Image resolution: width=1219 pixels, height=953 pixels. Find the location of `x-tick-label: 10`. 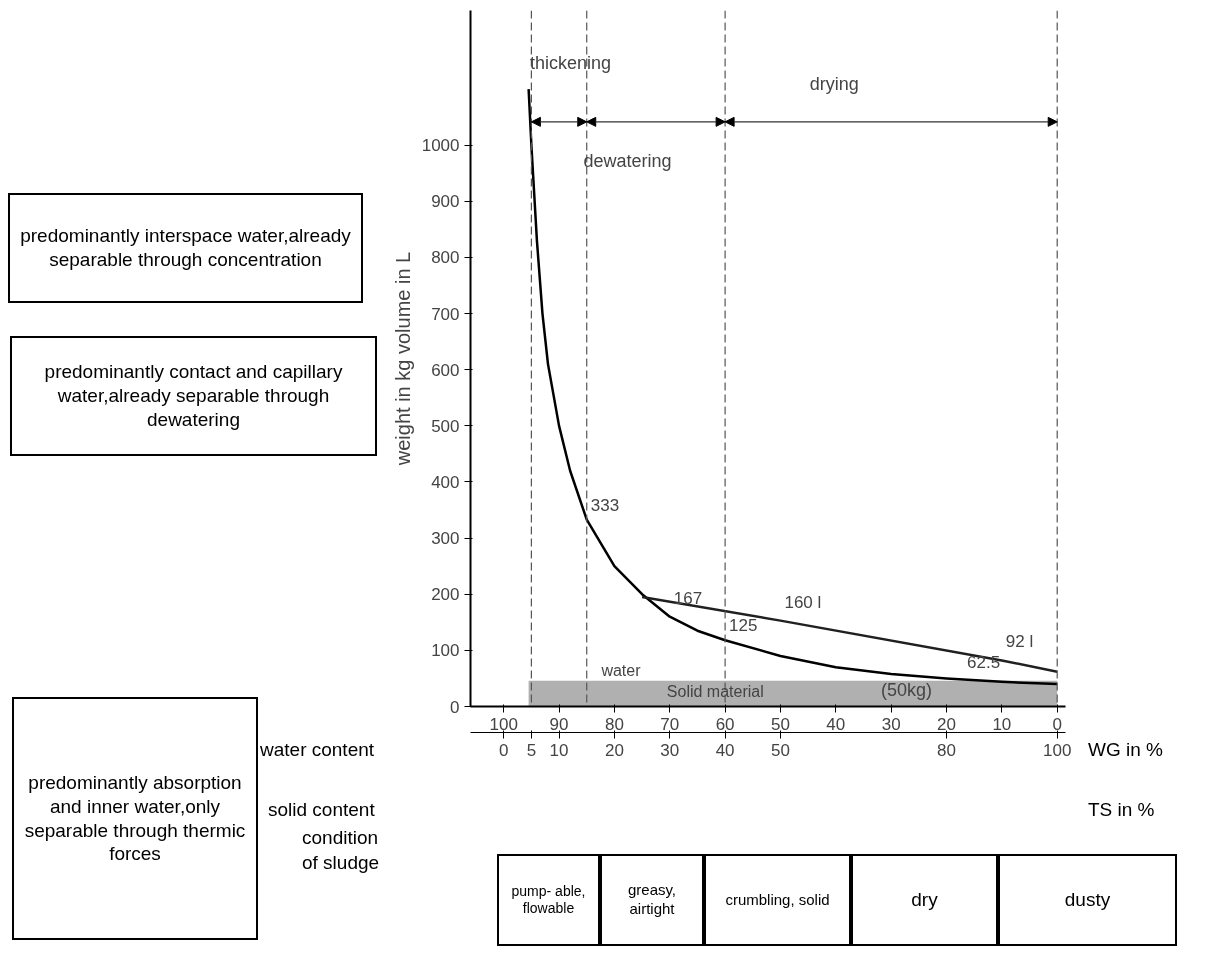

x-tick-label: 10 is located at coordinates (1002, 724).